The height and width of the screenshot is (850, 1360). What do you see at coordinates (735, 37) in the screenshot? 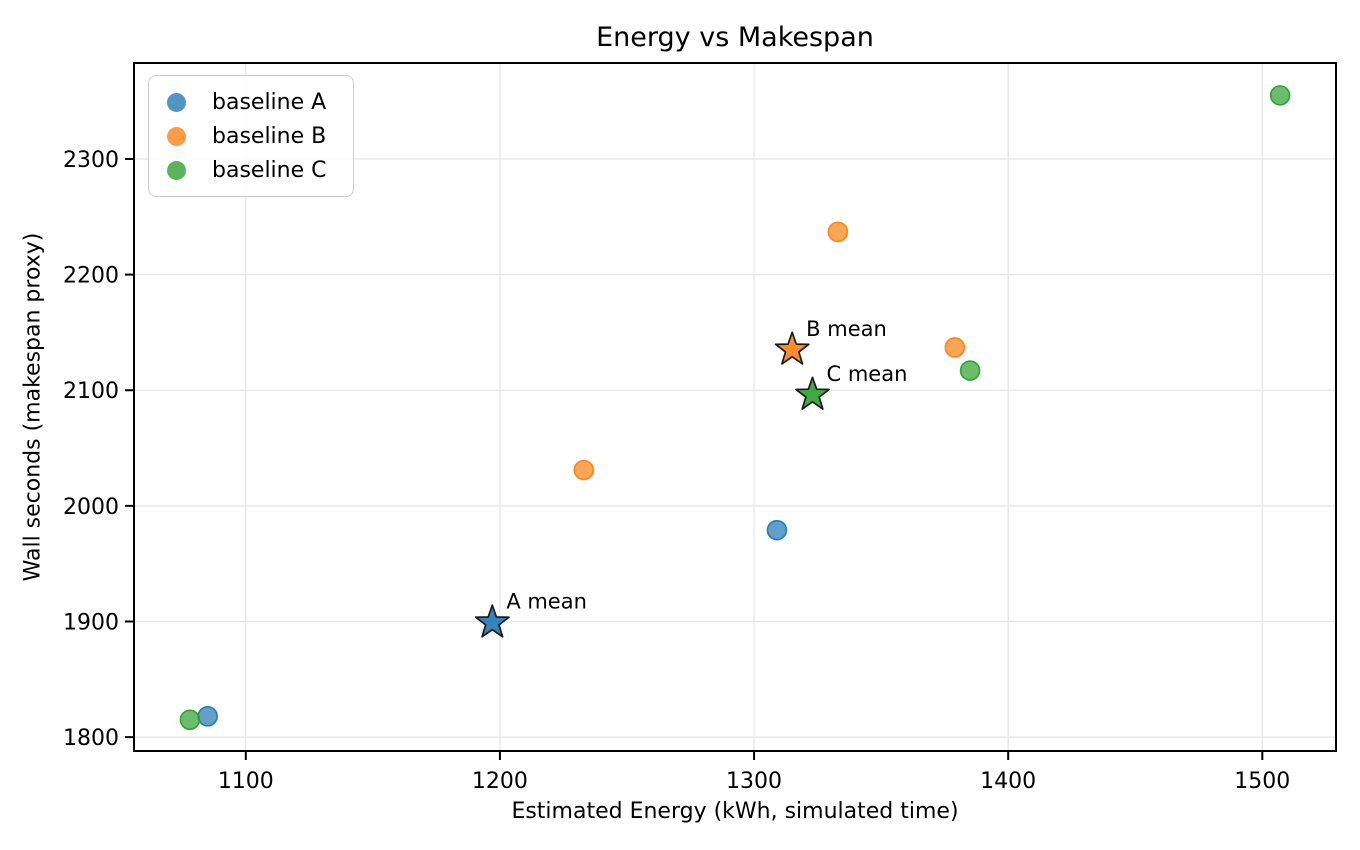
I see `chart-title: Energy vs Makespan` at bounding box center [735, 37].